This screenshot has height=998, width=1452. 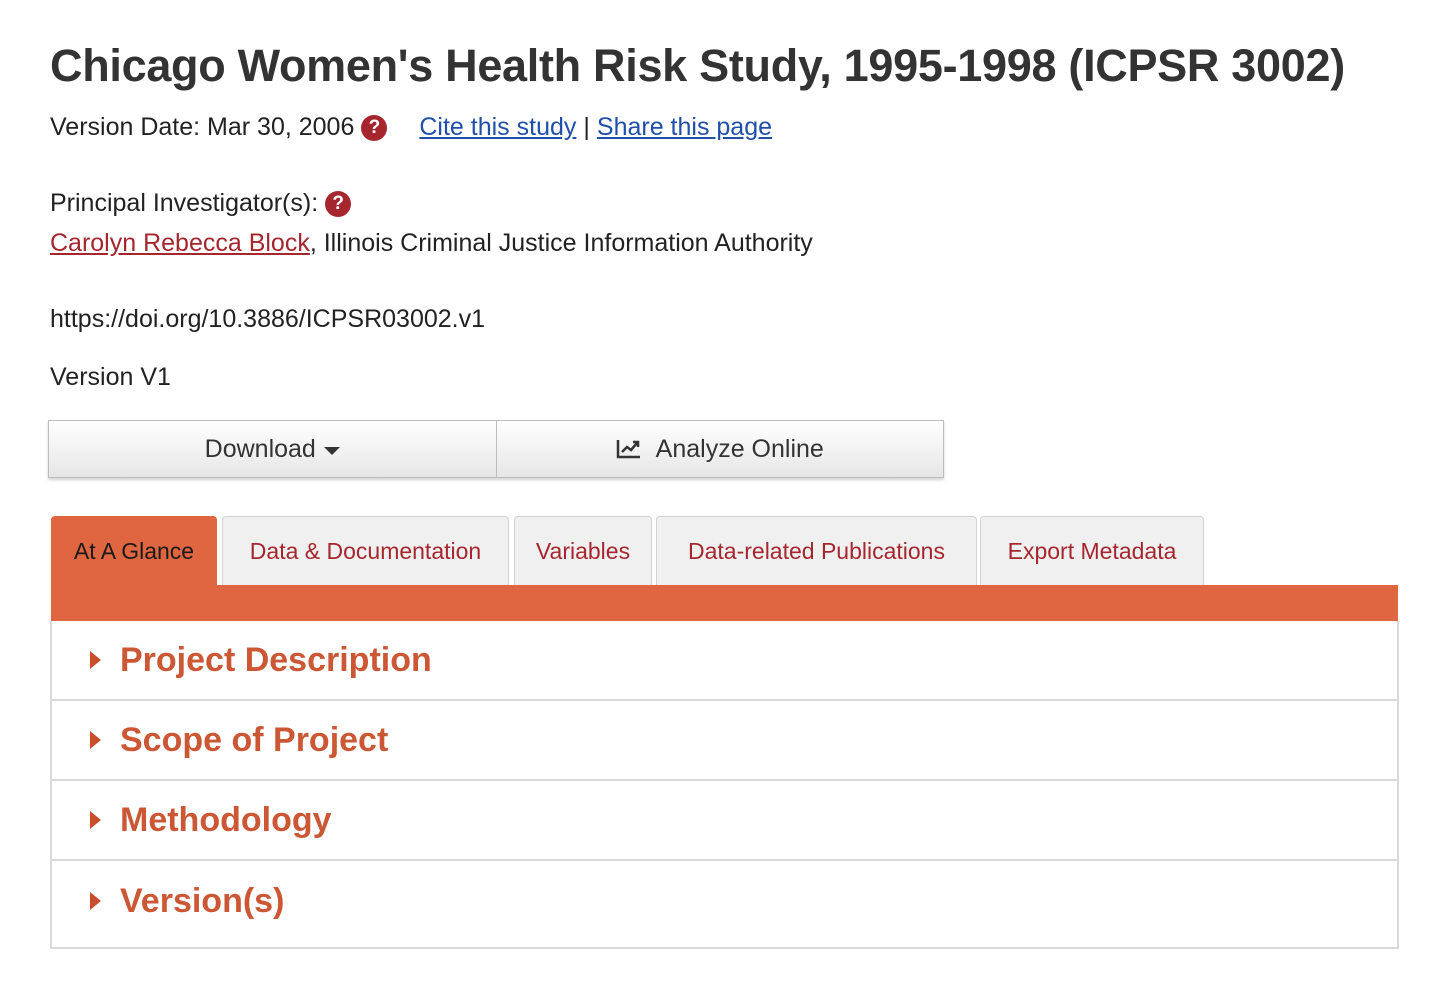 I want to click on version-date-value: Mar 30, 2006, so click(x=280, y=127).